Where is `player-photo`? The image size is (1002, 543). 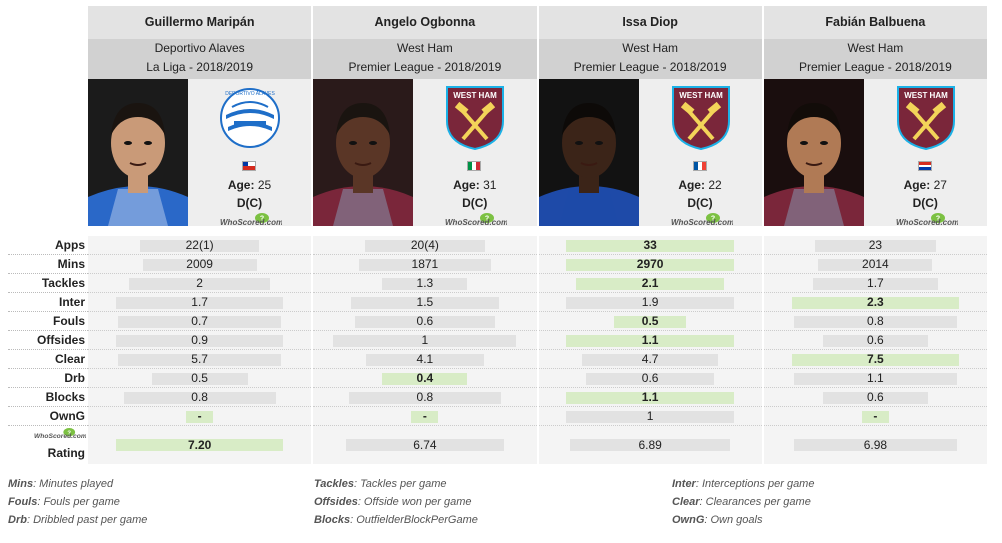 player-photo is located at coordinates (138, 152).